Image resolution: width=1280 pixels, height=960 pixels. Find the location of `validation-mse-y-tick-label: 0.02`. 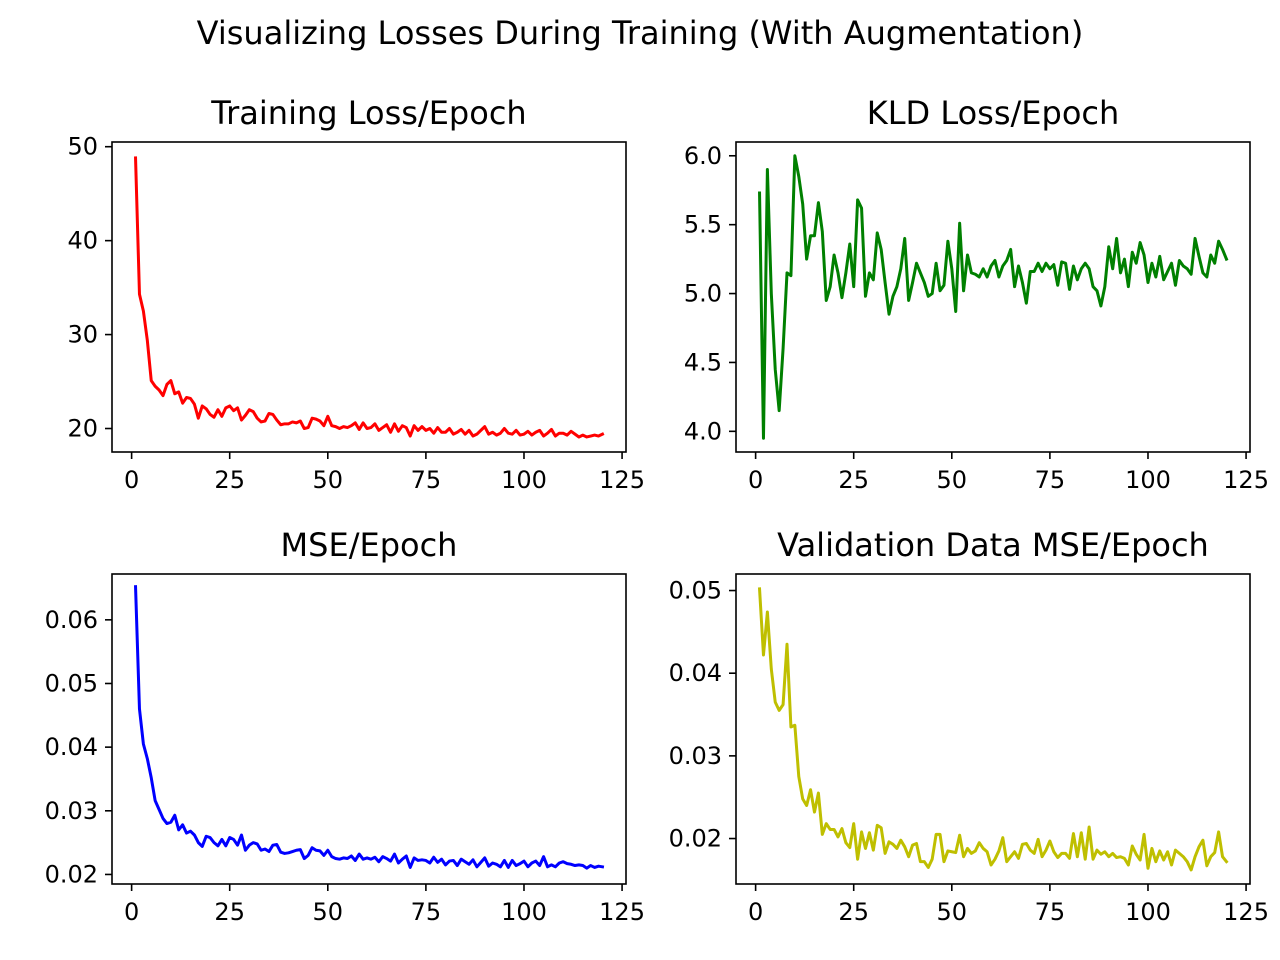

validation-mse-y-tick-label: 0.02 is located at coordinates (695, 839).